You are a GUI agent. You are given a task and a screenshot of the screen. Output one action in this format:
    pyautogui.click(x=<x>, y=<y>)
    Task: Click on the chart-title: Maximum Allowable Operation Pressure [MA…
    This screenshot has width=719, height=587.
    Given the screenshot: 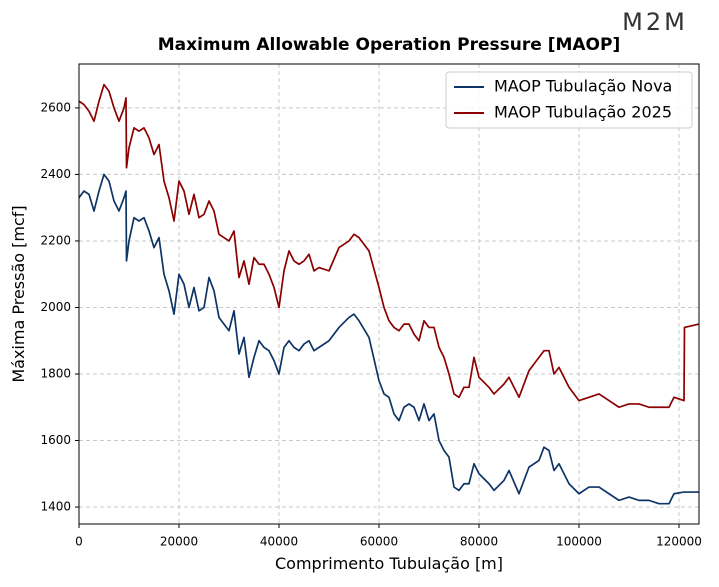 What is the action you would take?
    pyautogui.click(x=389, y=45)
    